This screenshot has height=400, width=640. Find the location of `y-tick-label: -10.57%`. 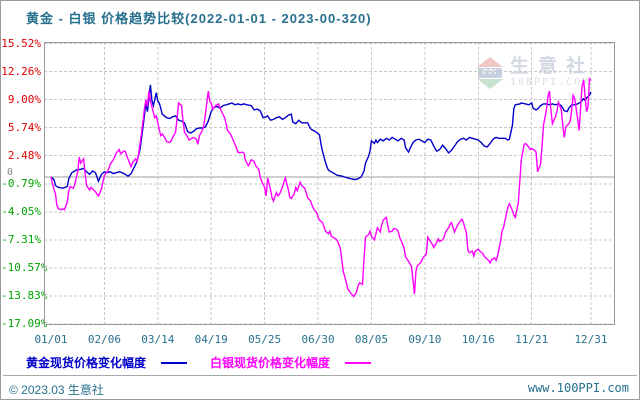

y-tick-label: -10.57% is located at coordinates (24, 267).